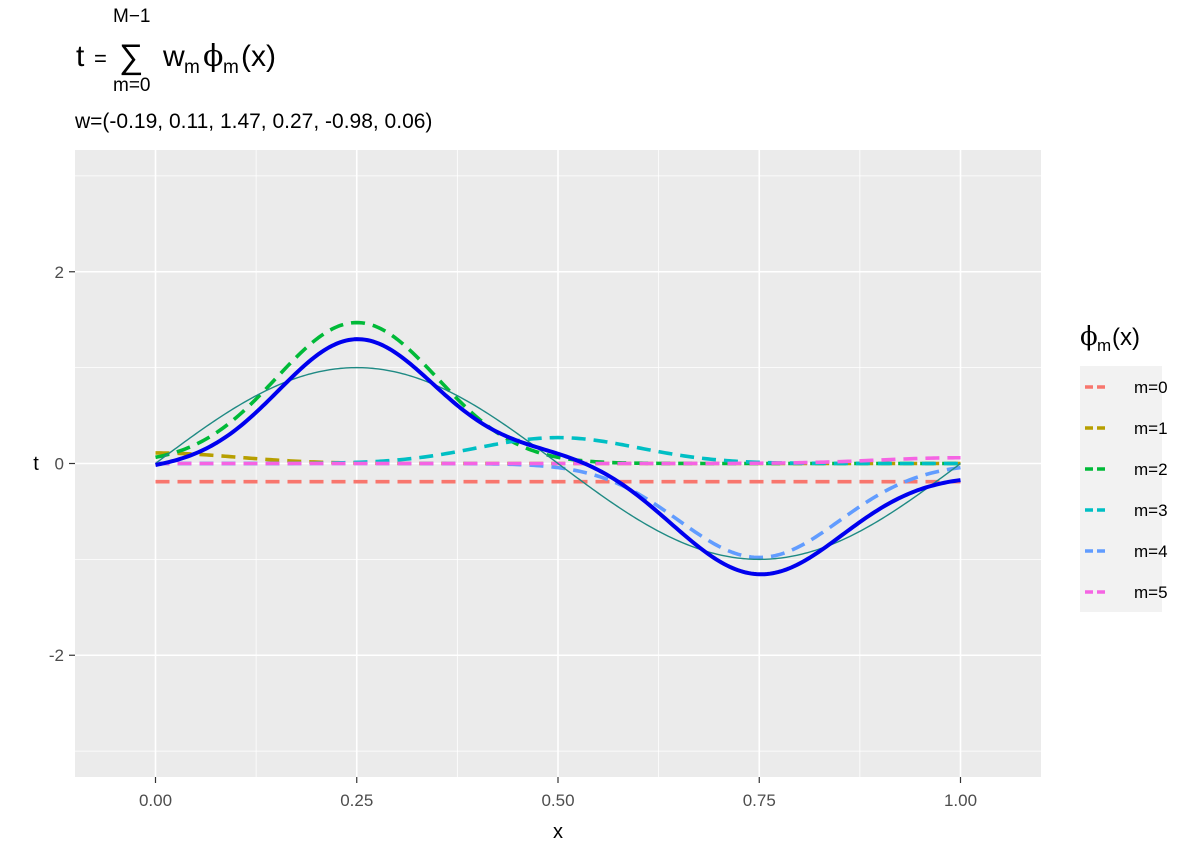 This screenshot has width=1200, height=857. Describe the element at coordinates (80, 56) in the screenshot. I see `title-lhs: t` at that location.